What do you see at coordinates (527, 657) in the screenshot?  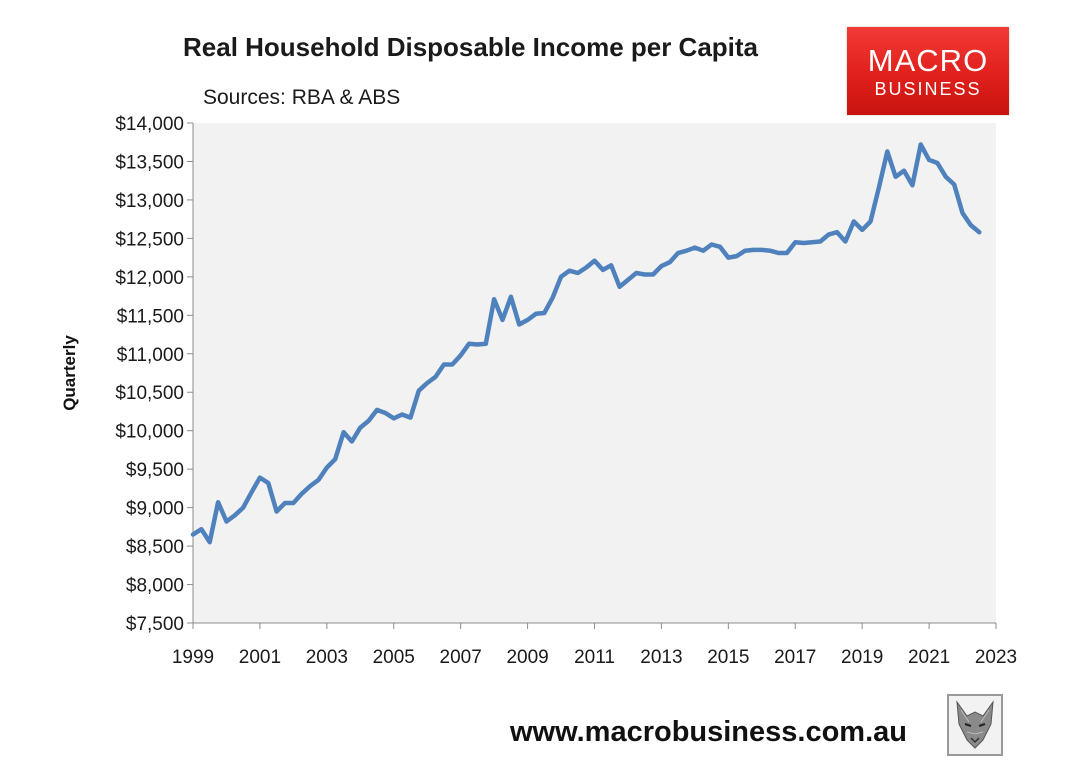 I see `x-tick-label: 2009` at bounding box center [527, 657].